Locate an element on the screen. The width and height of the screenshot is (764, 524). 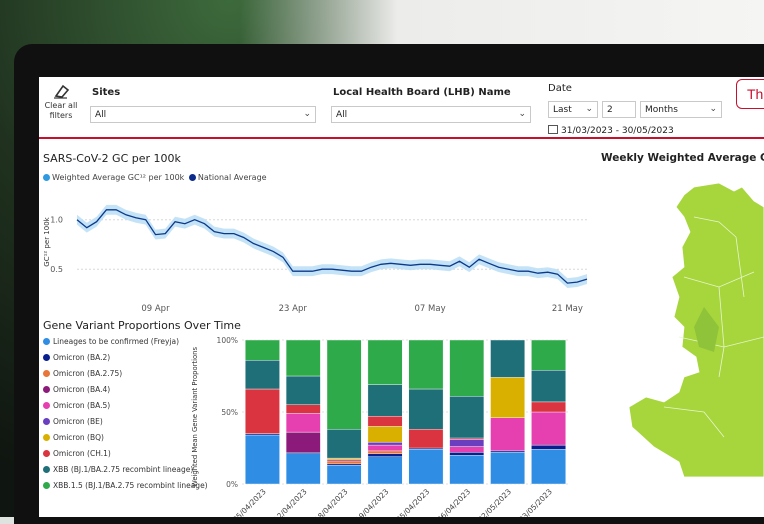
legend-item: Omicron (BQ) is located at coordinates (118, 441).